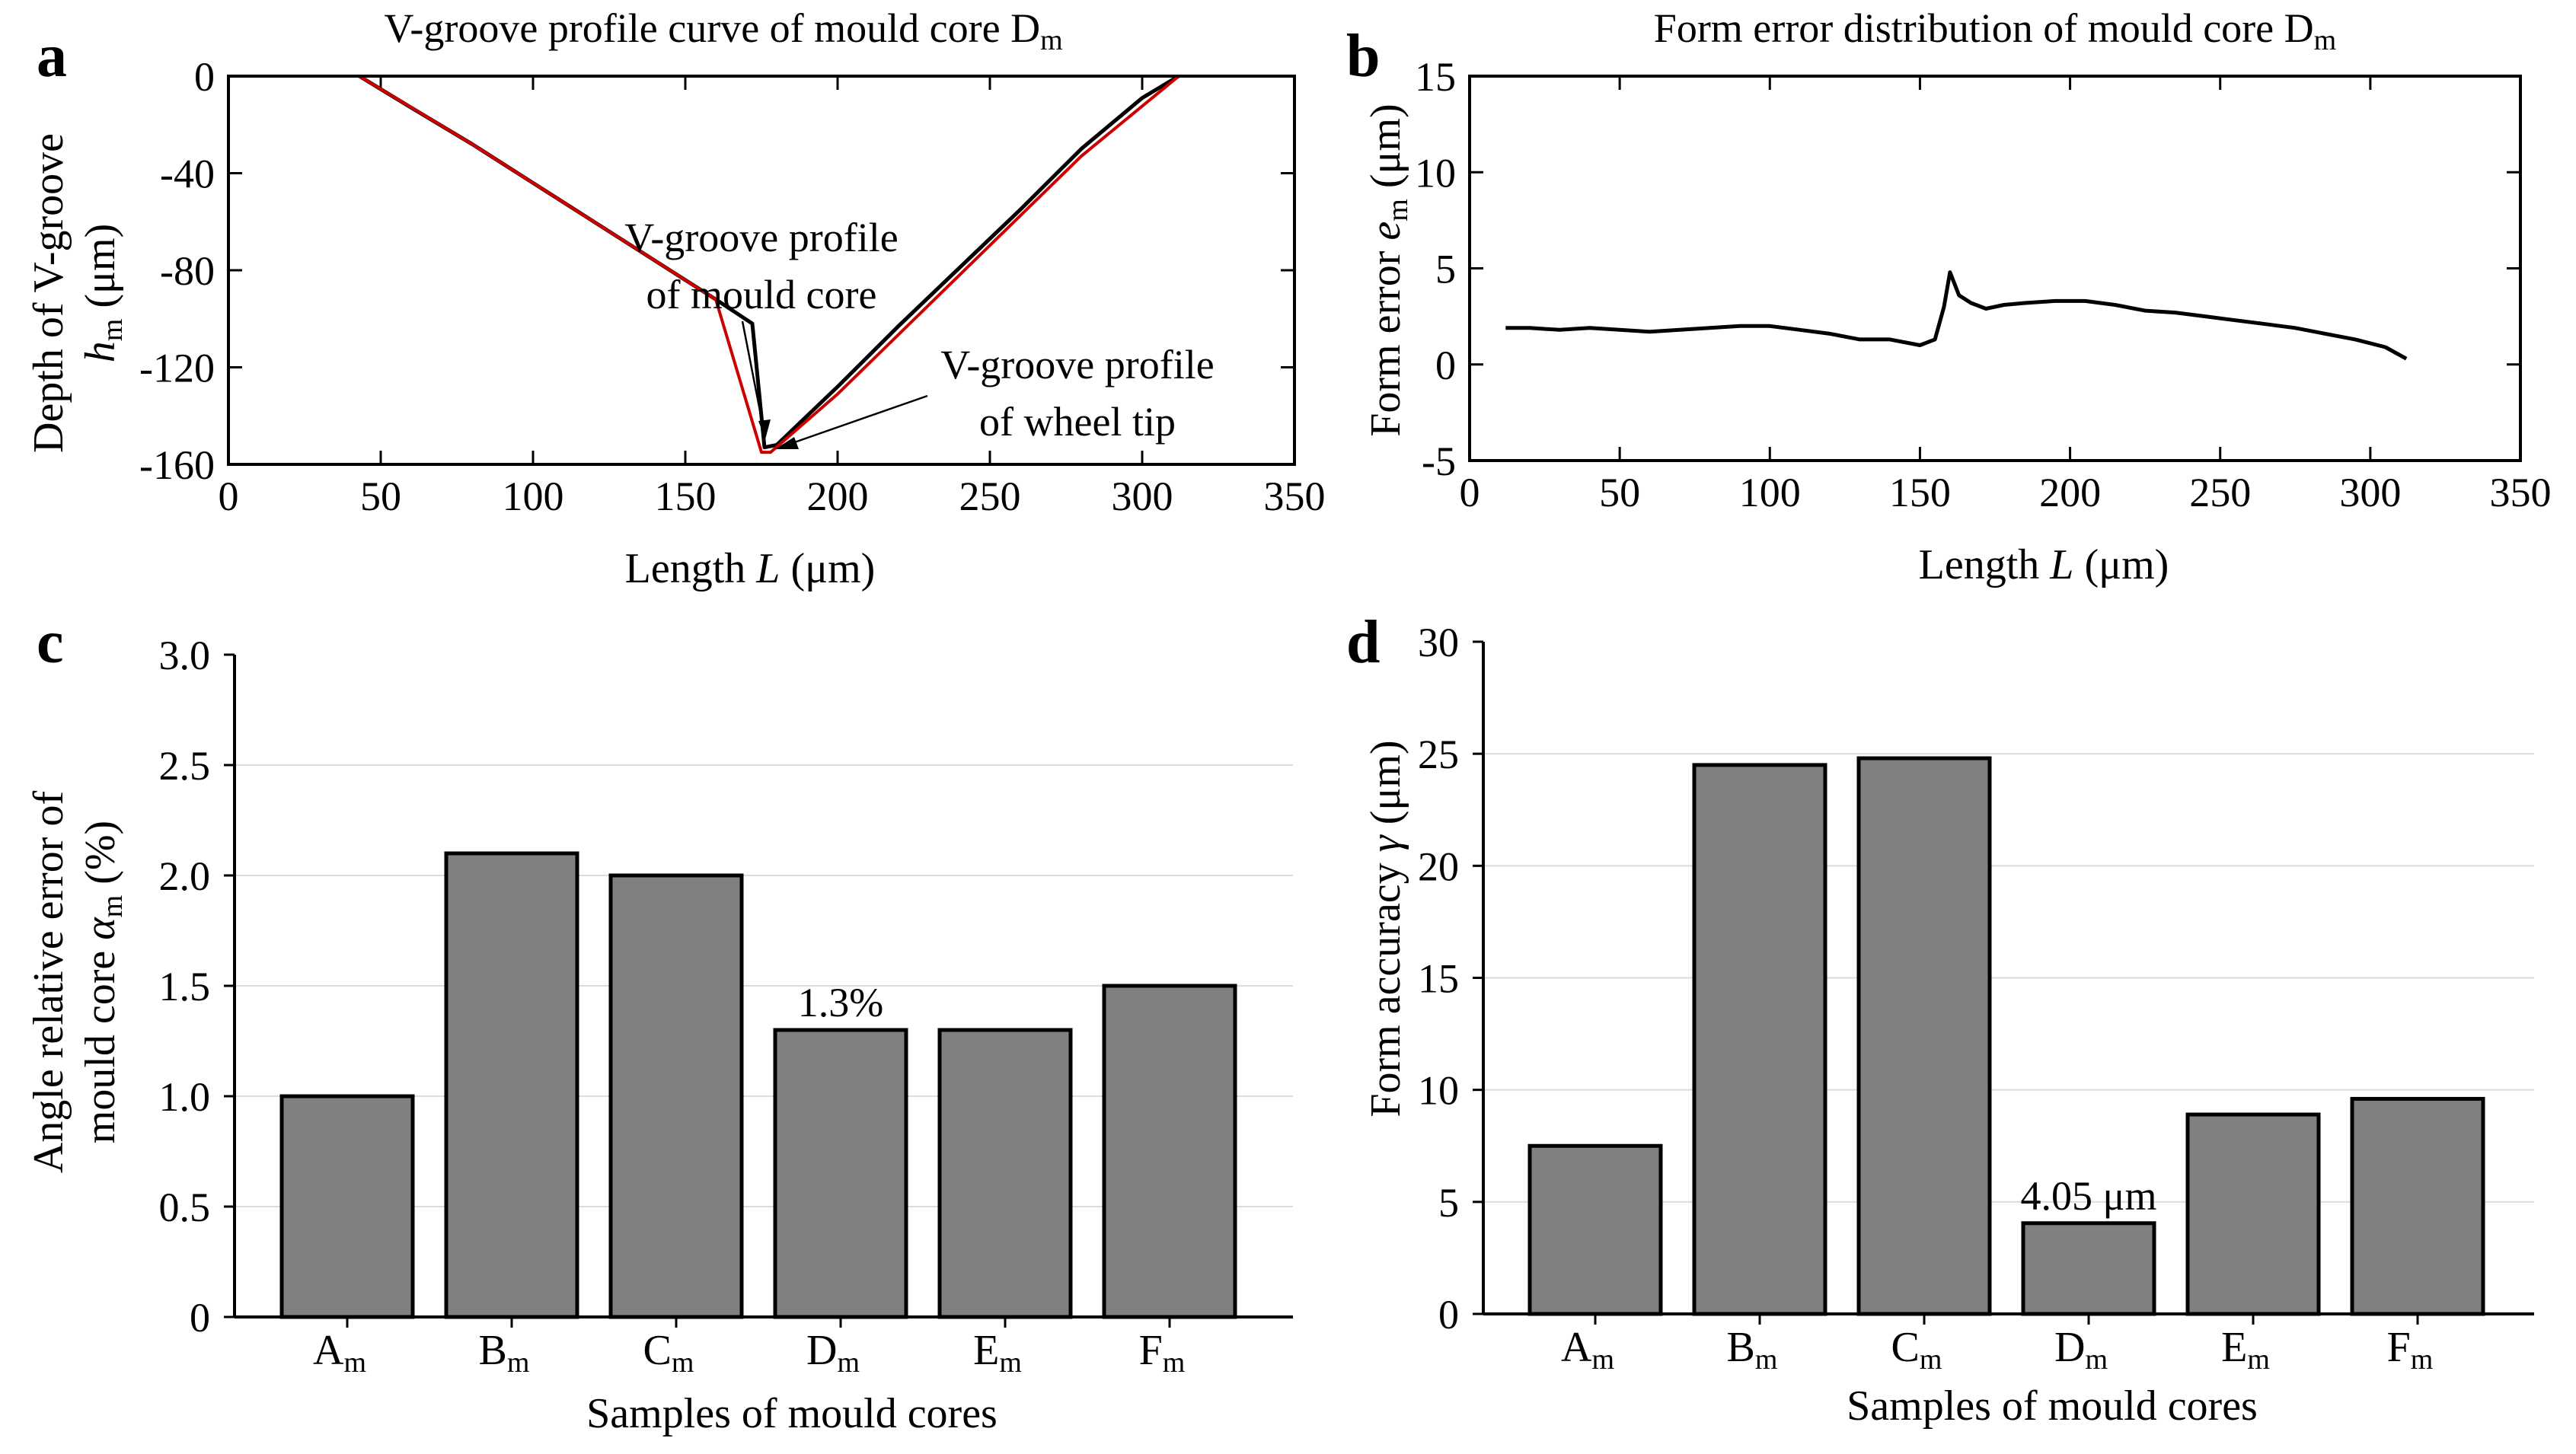 This screenshot has width=2576, height=1454. Describe the element at coordinates (103, 293) in the screenshot. I see `panel-a-y-axis-label-line2: hm (μm)` at that location.